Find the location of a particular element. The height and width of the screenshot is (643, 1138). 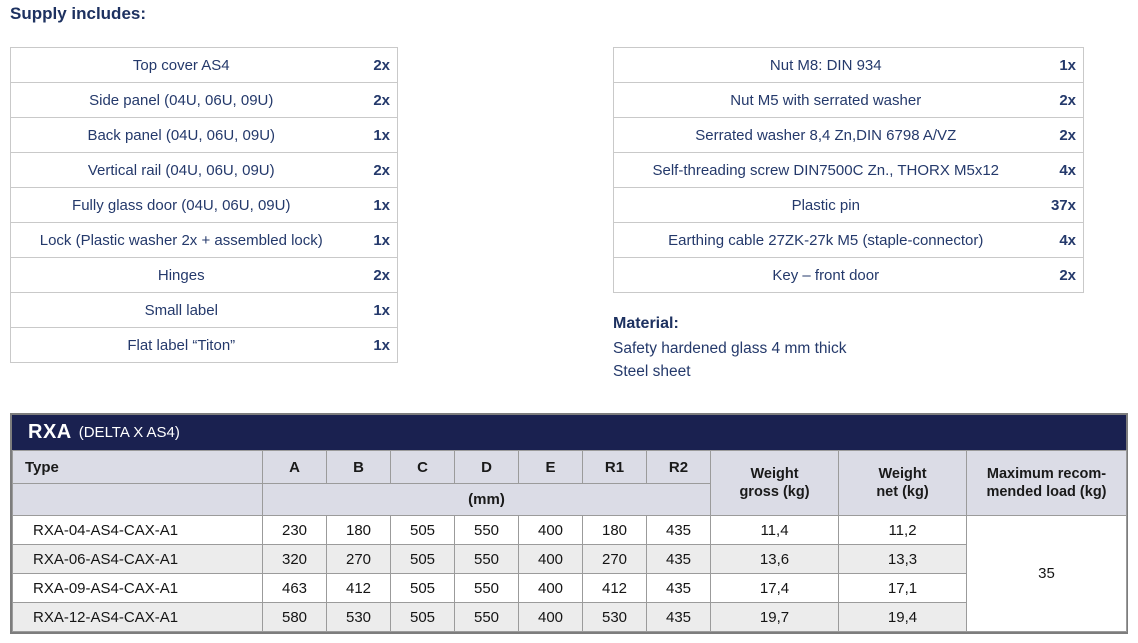

supply-item: Nut M5 with serrated washer is located at coordinates (825, 100).